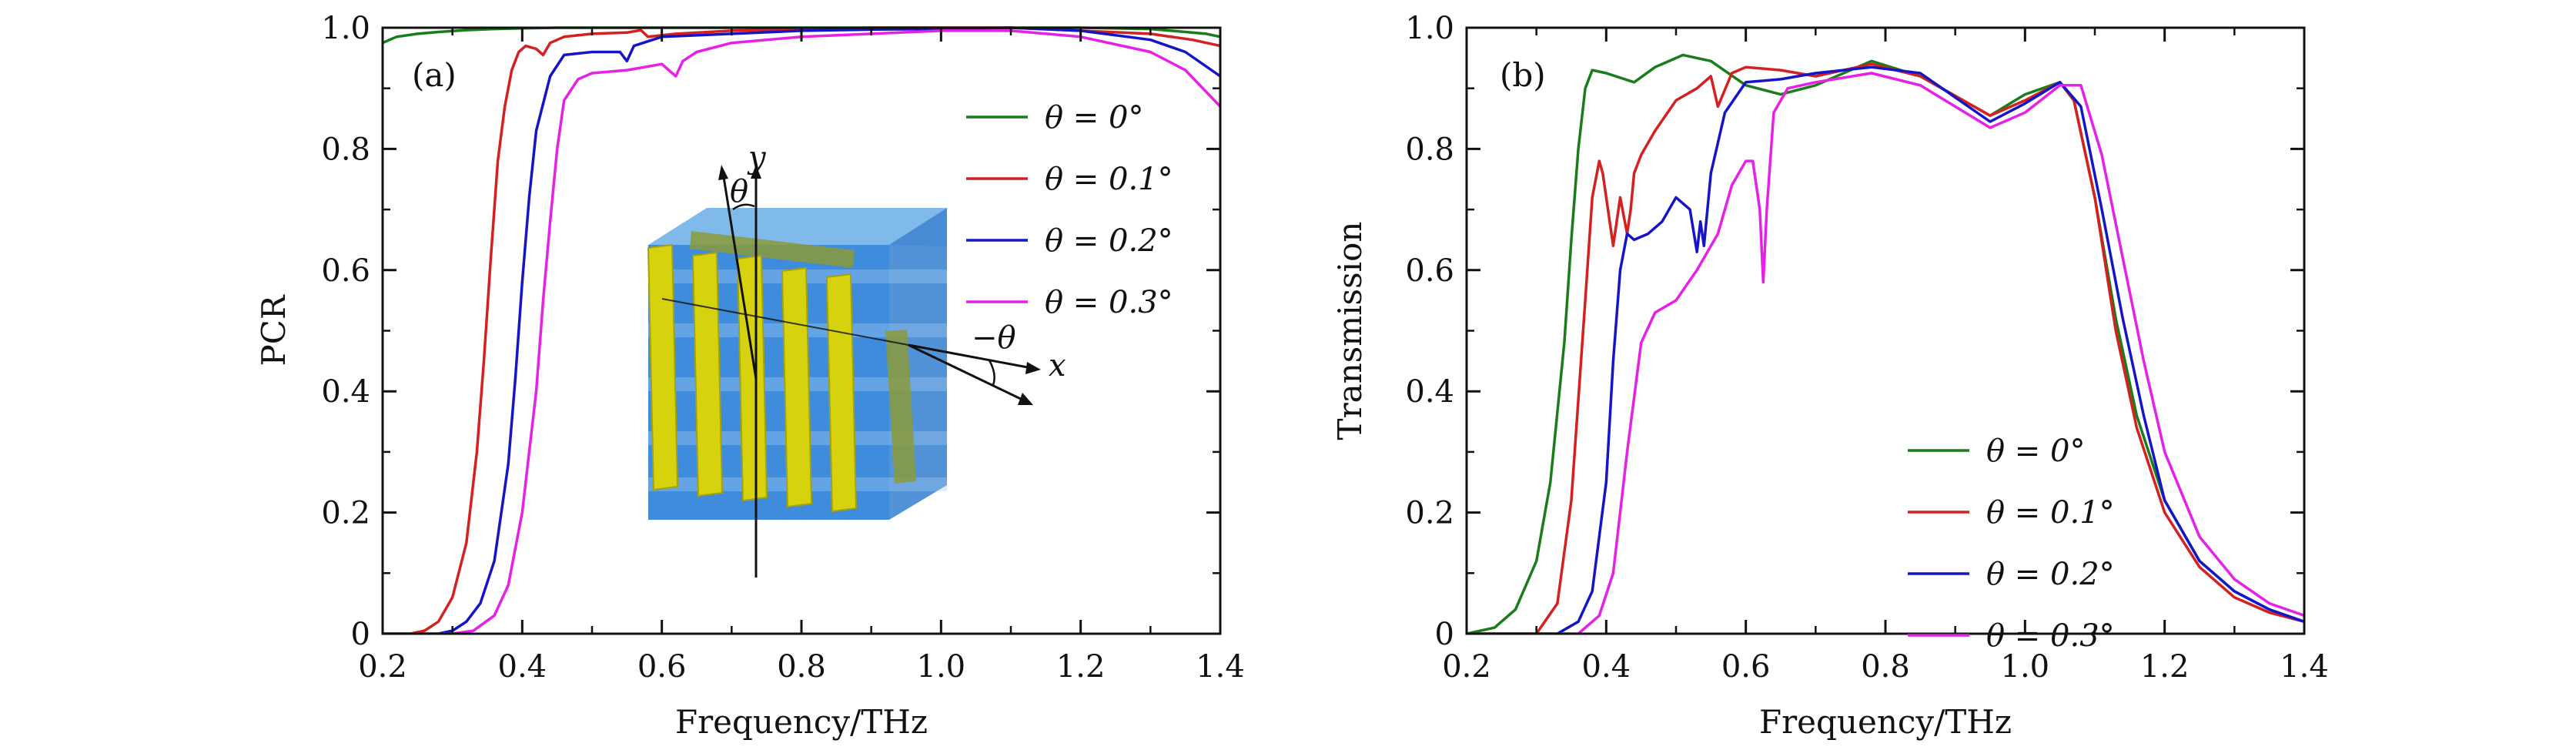 The height and width of the screenshot is (750, 2576). What do you see at coordinates (994, 338) in the screenshot?
I see `inset-neg-theta-label: −θ` at bounding box center [994, 338].